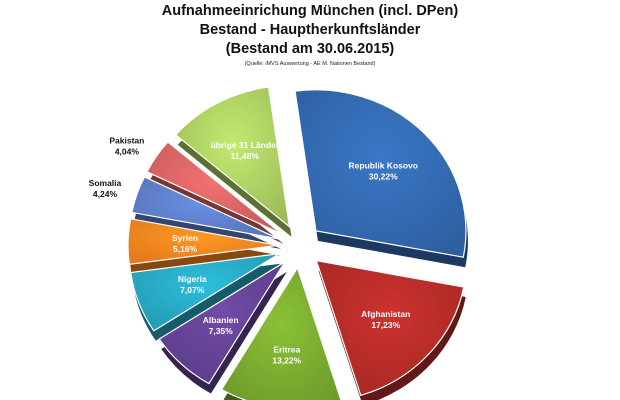 Image resolution: width=620 pixels, height=400 pixels. Describe the element at coordinates (203, 241) in the screenshot. I see `pie-slice-syrien` at that location.